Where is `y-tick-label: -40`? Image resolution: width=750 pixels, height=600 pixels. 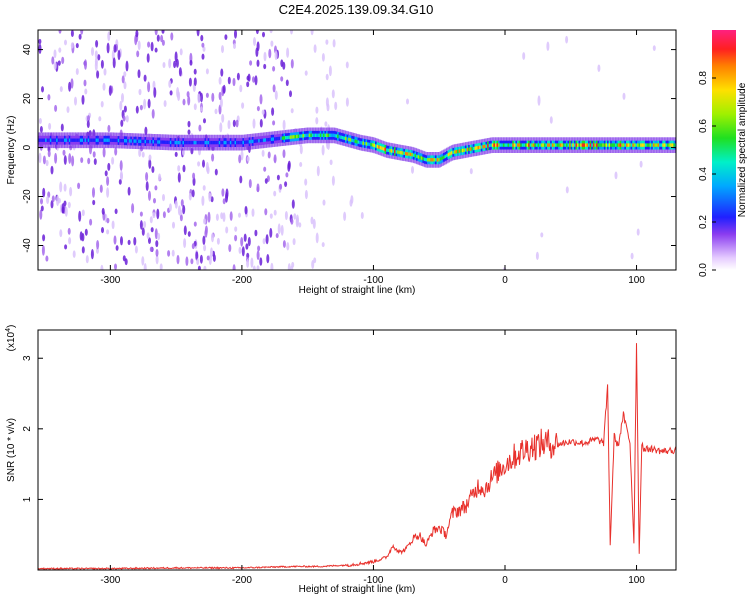
y-tick-label: -40 is located at coordinates (27, 245).